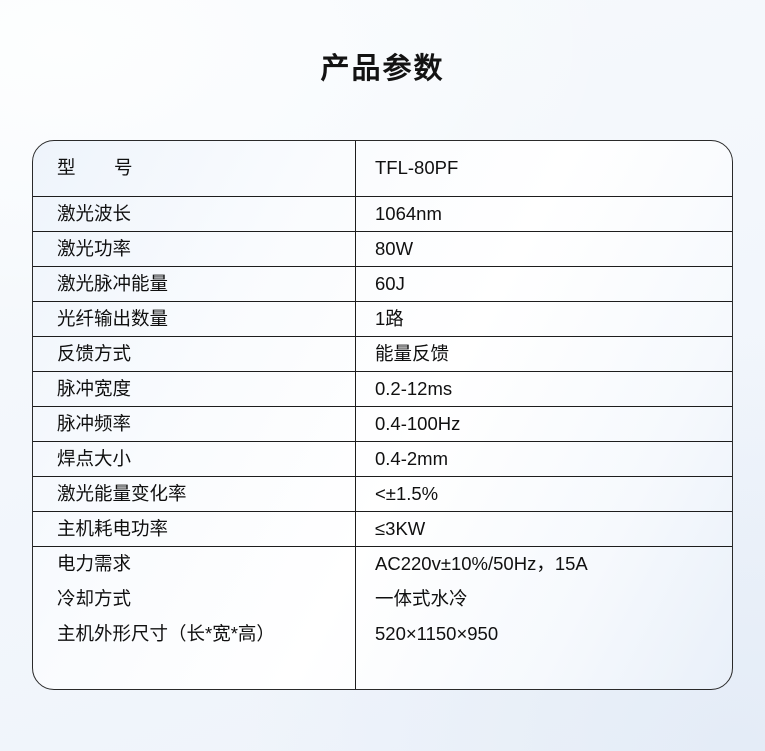 This screenshot has height=751, width=765. I want to click on table-row: 激光能量变化率 <±1.5%, so click(382, 494).